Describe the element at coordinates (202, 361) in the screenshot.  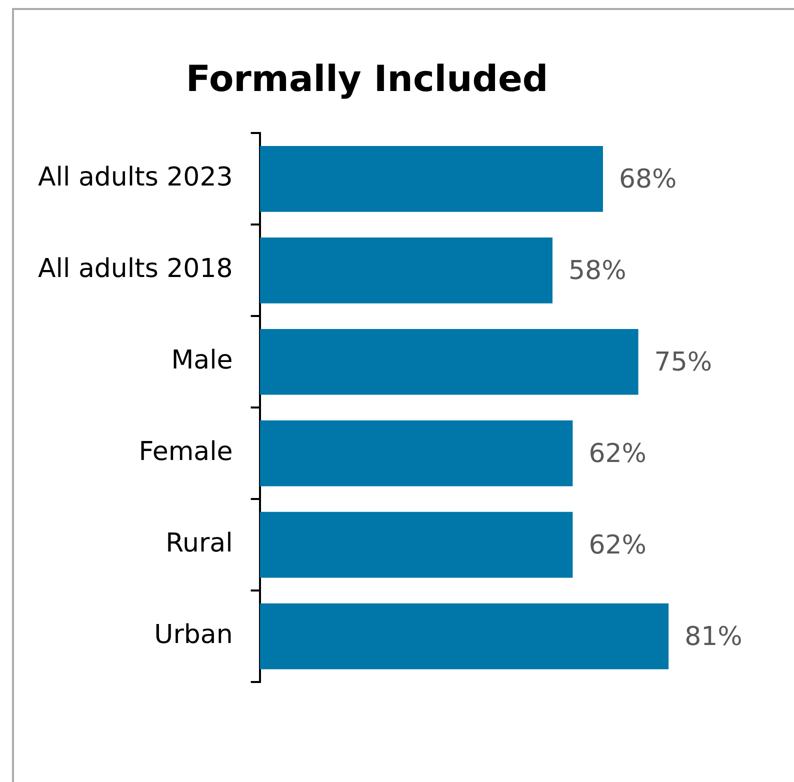
I see `y-tick-label: Male` at that location.